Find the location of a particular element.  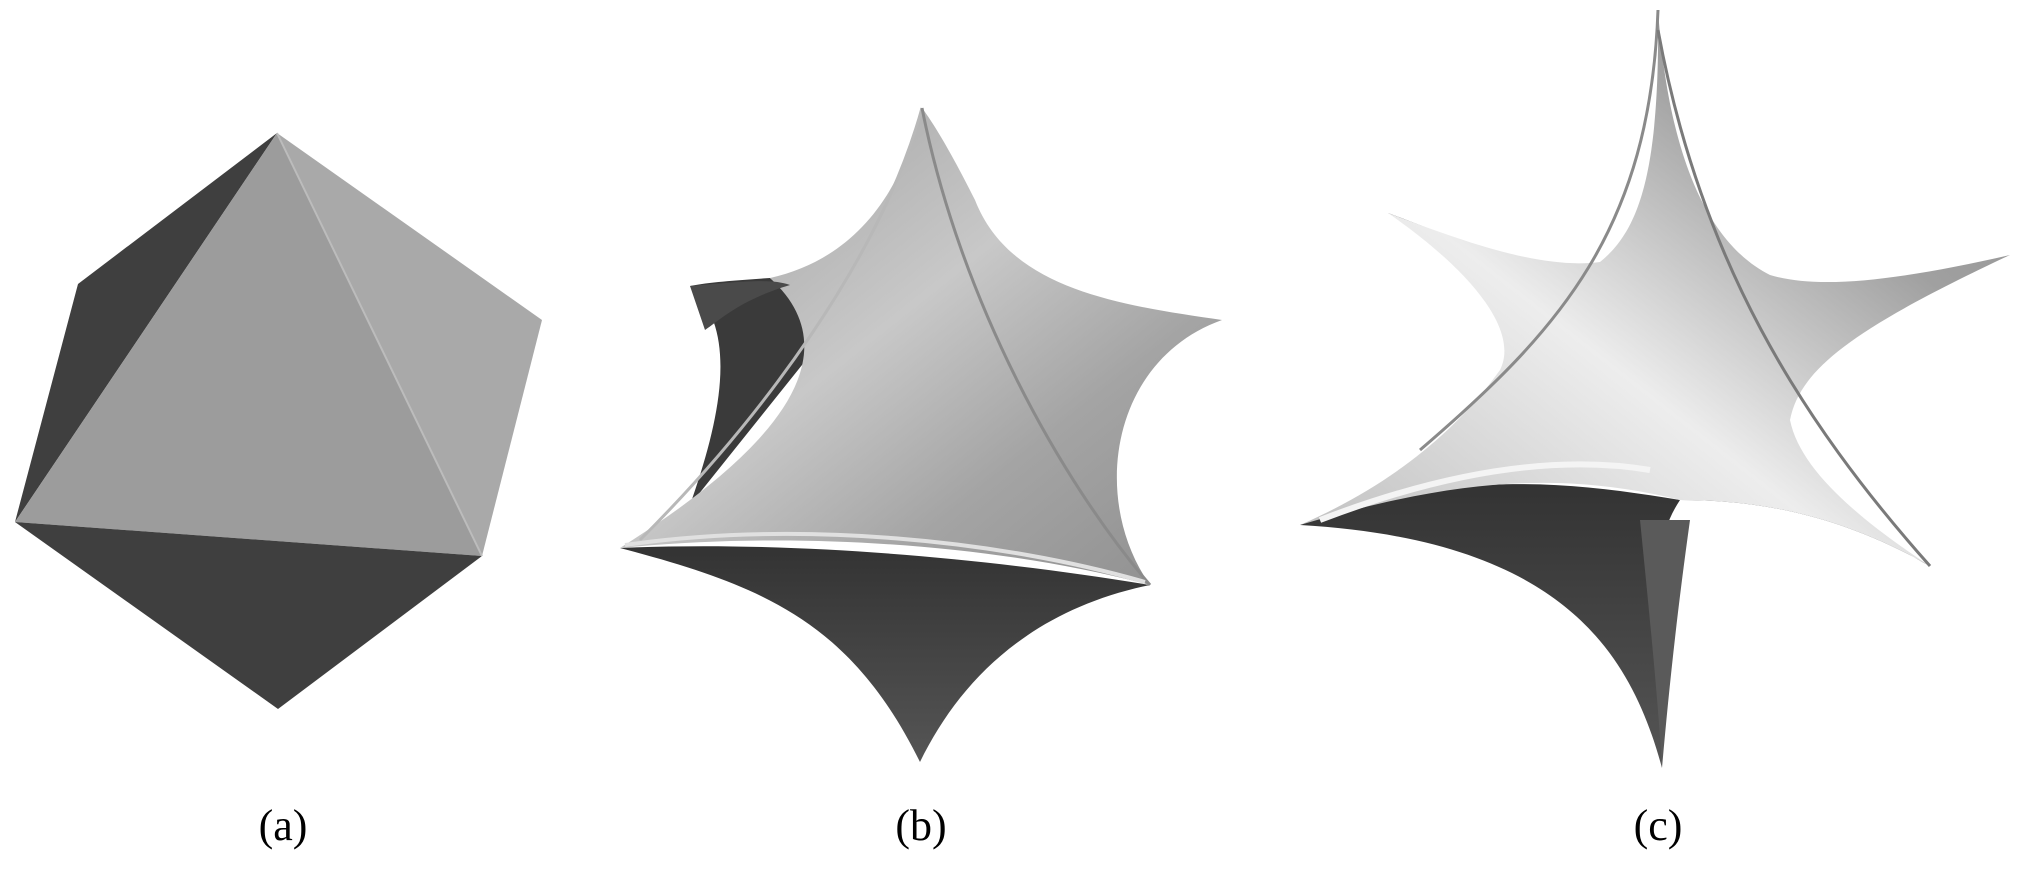

shape-c-ridge-upper is located at coordinates (1539, 230).